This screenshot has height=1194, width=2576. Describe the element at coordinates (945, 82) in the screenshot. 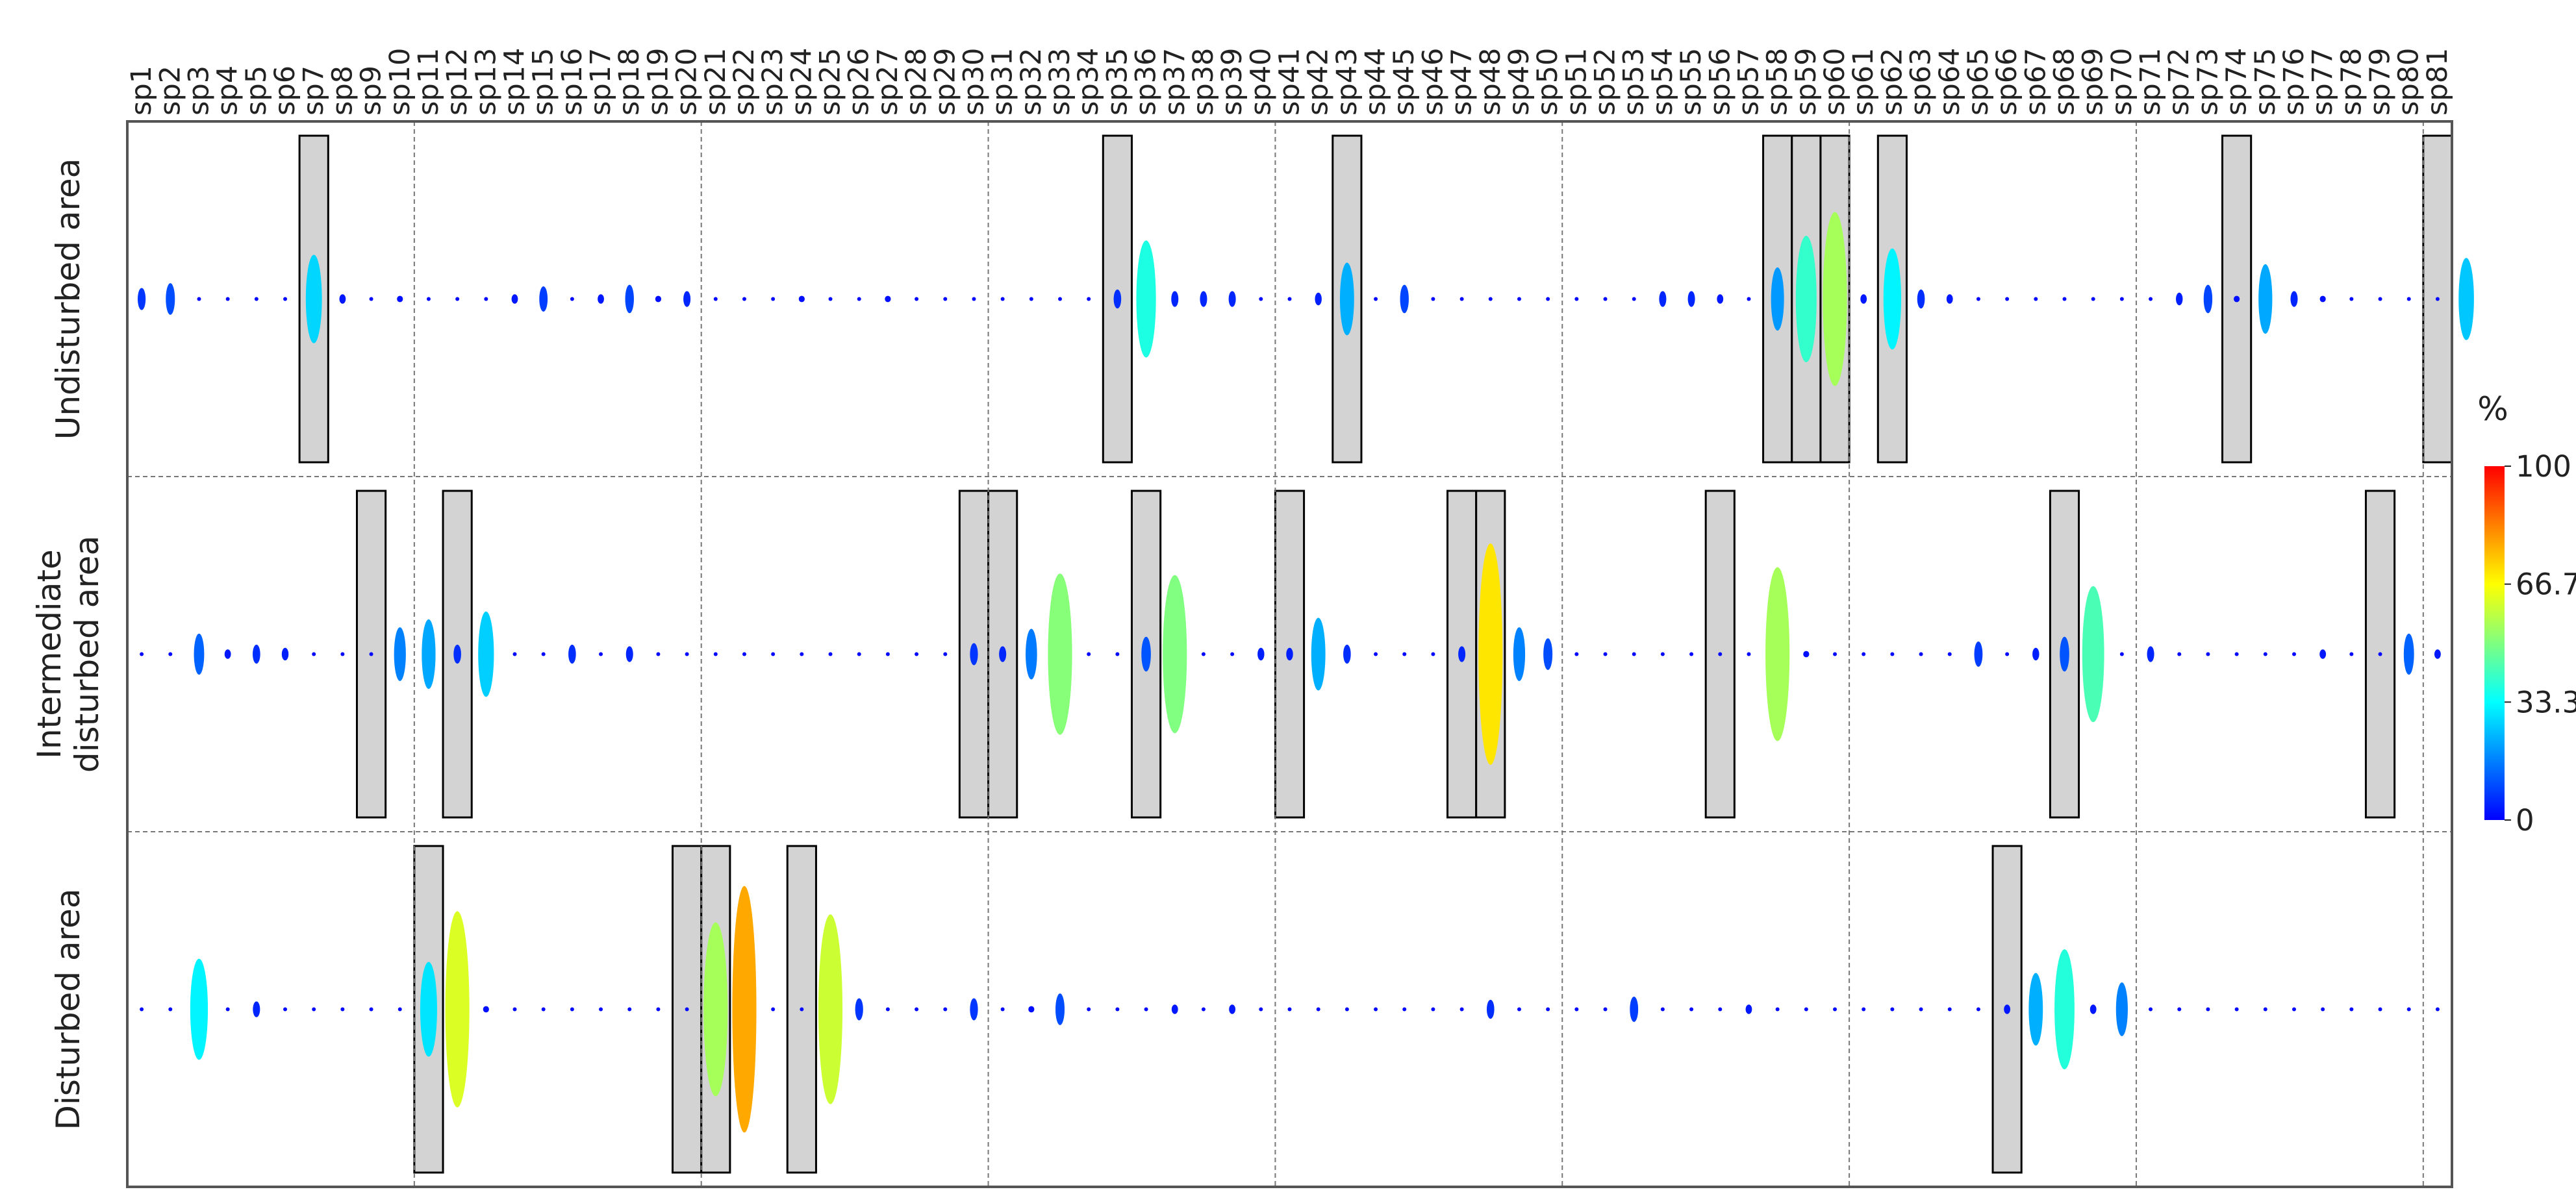

I see `species-label-sp29: sp29` at that location.